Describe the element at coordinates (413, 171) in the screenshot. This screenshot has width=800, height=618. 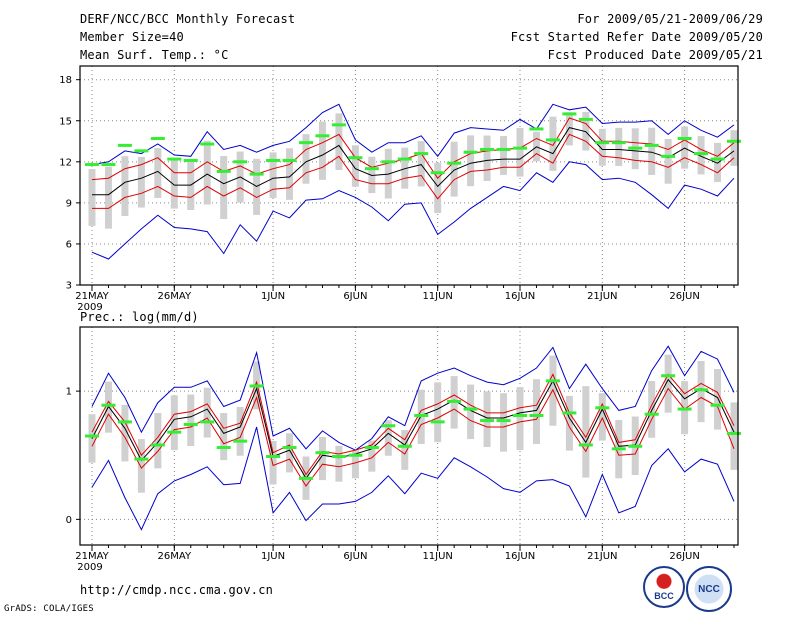
I see `line-lower` at that location.